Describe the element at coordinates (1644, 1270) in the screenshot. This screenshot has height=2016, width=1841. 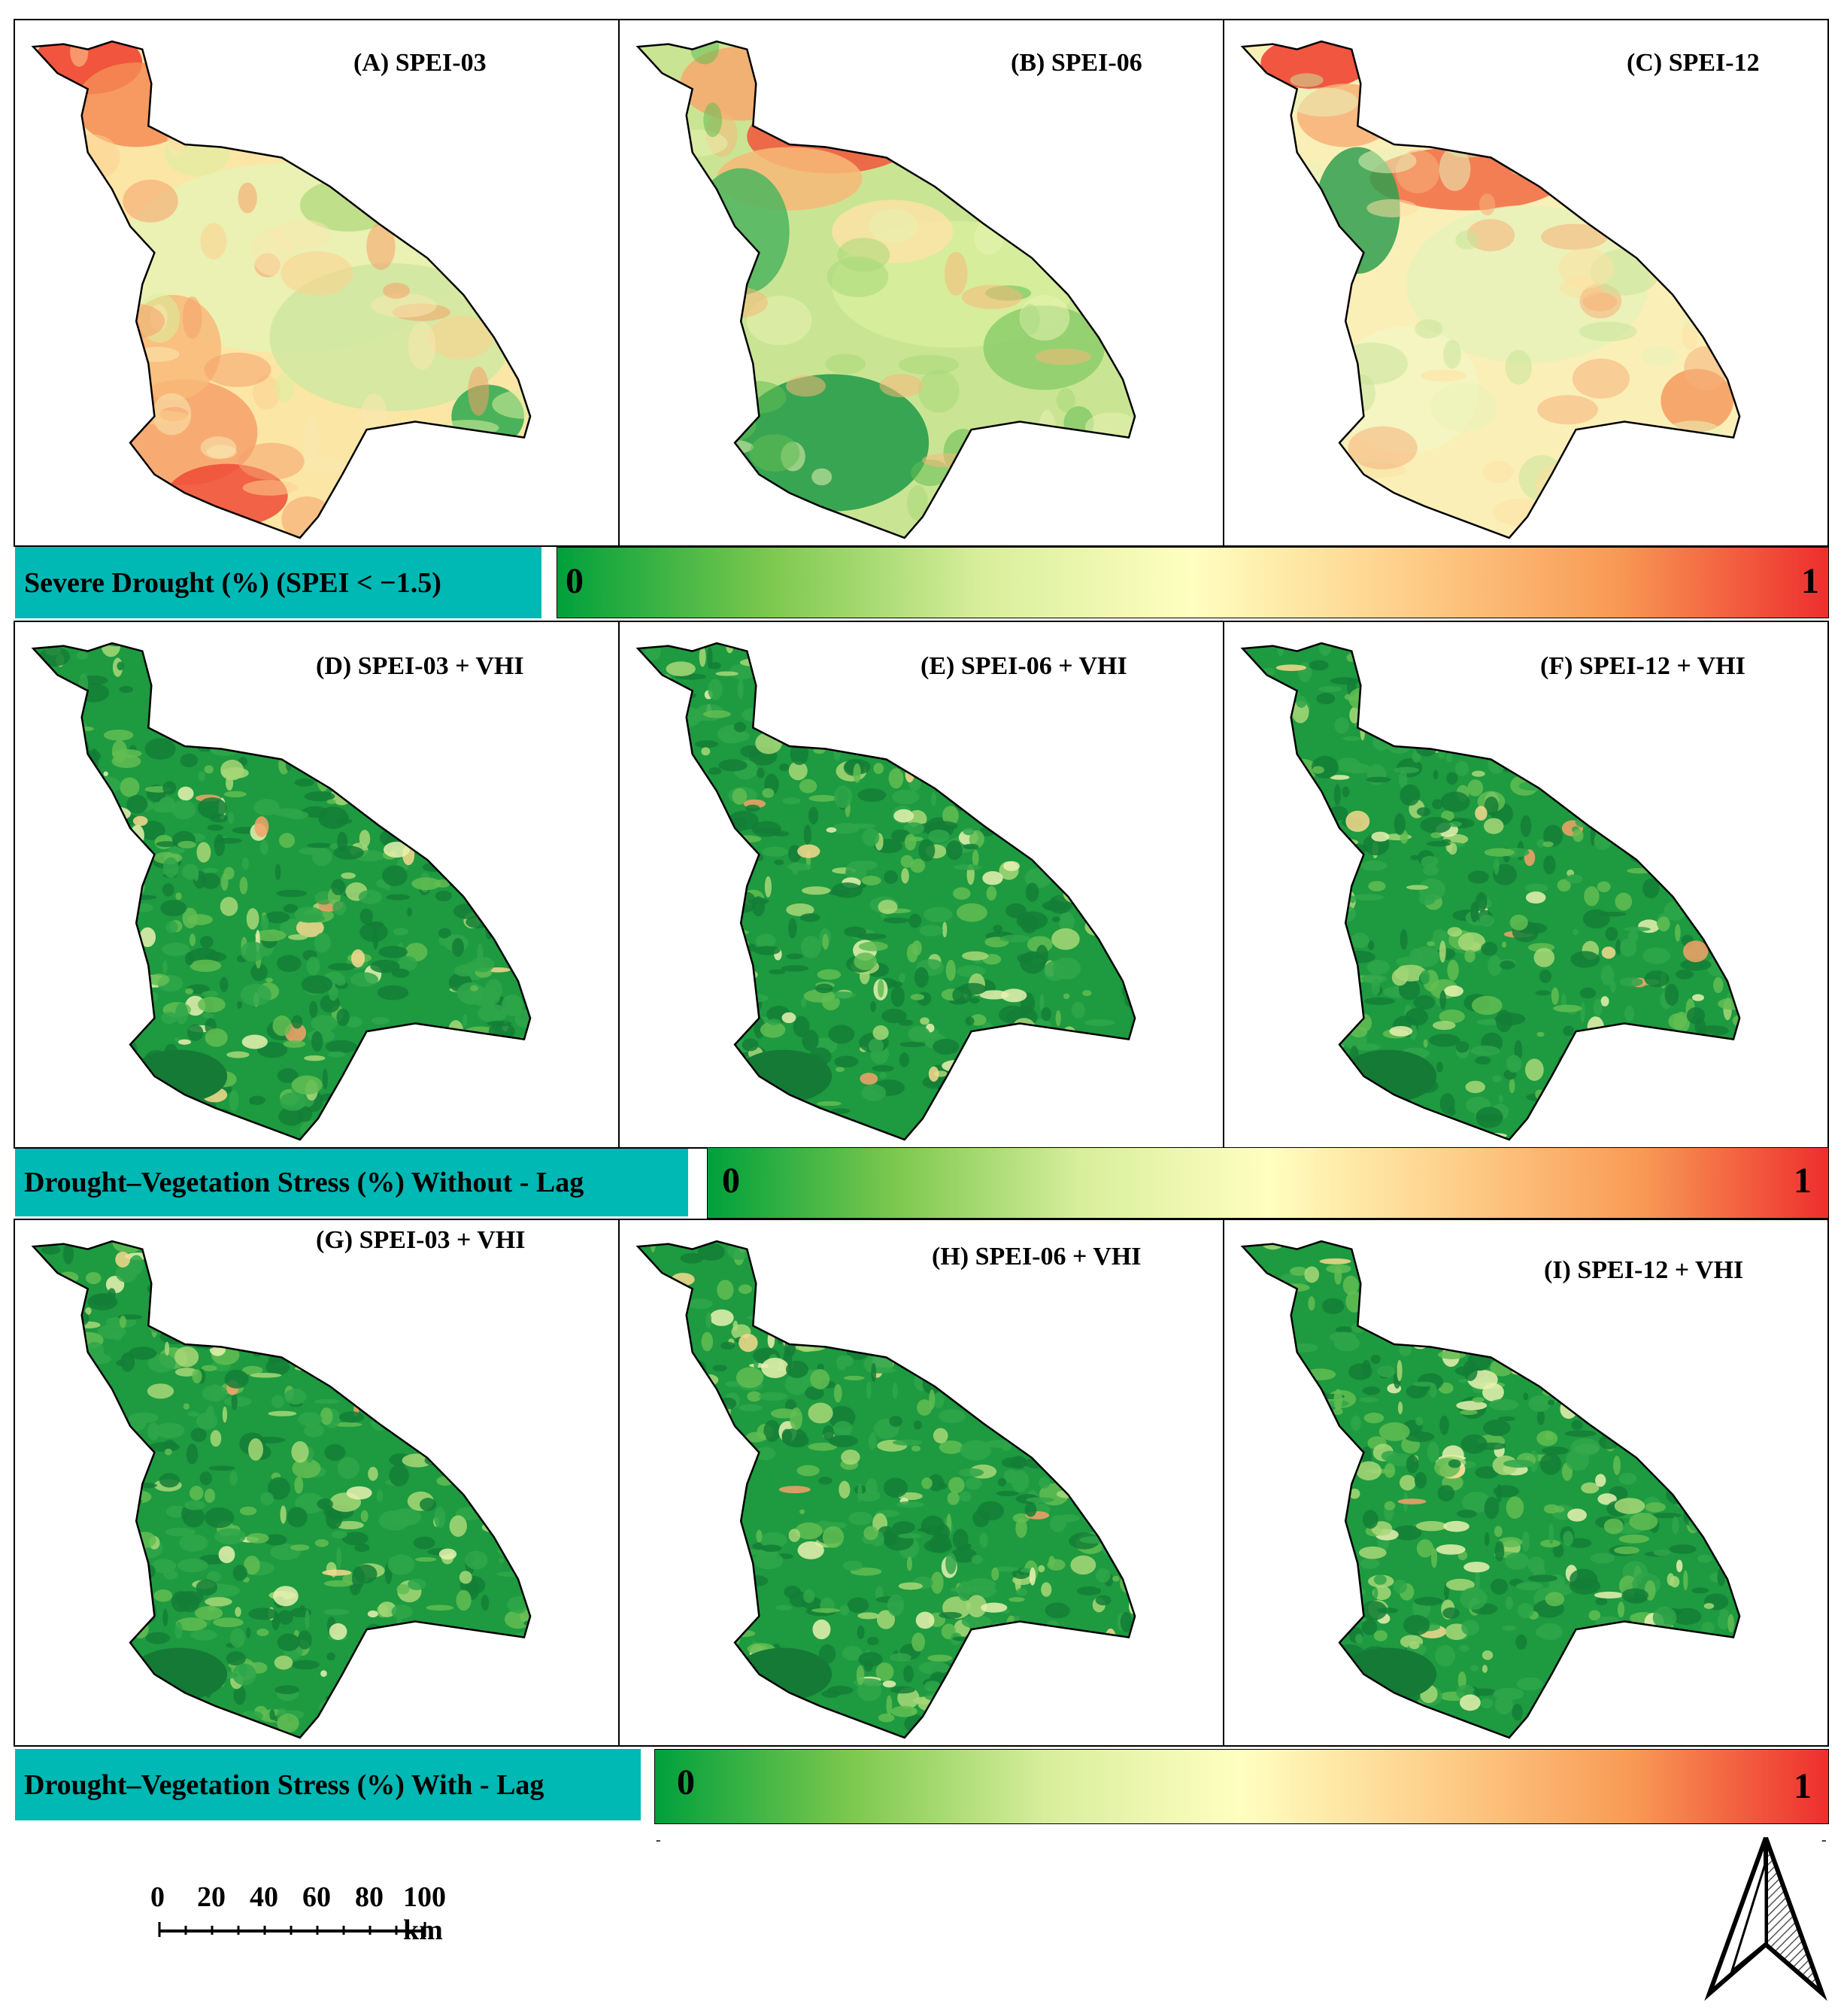
I see `panel-title-i: (I) SPEI-12 + VHI` at that location.